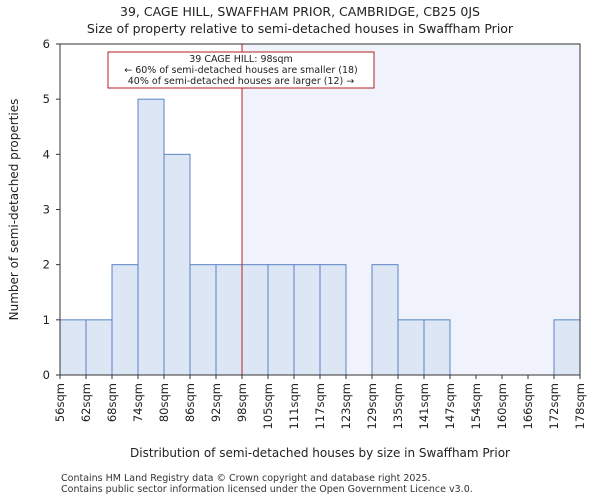  What do you see at coordinates (307, 320) in the screenshot?
I see `bar-111sqm` at bounding box center [307, 320].